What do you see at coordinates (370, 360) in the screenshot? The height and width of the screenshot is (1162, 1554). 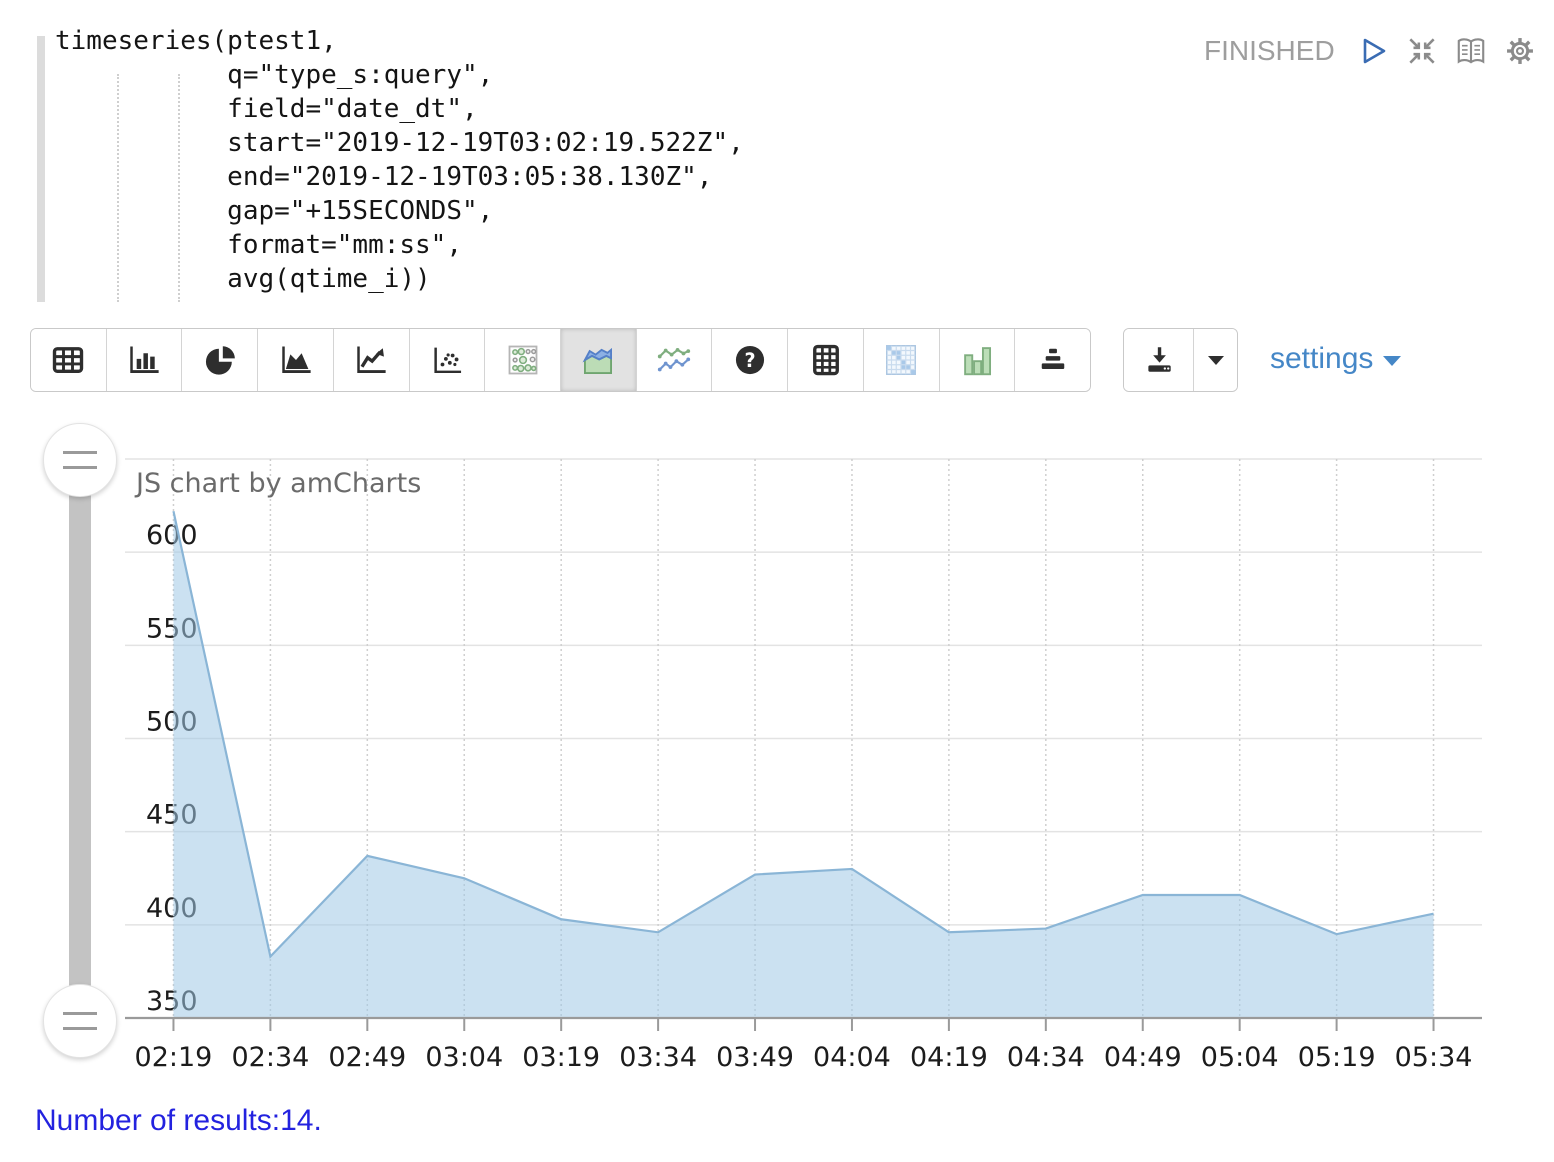 I see `line-chart-icon` at bounding box center [370, 360].